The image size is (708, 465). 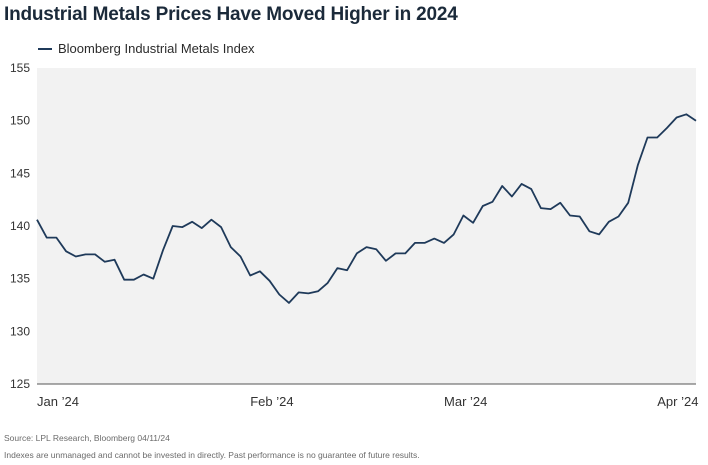 I want to click on y-tick-label: 130, so click(x=20, y=331).